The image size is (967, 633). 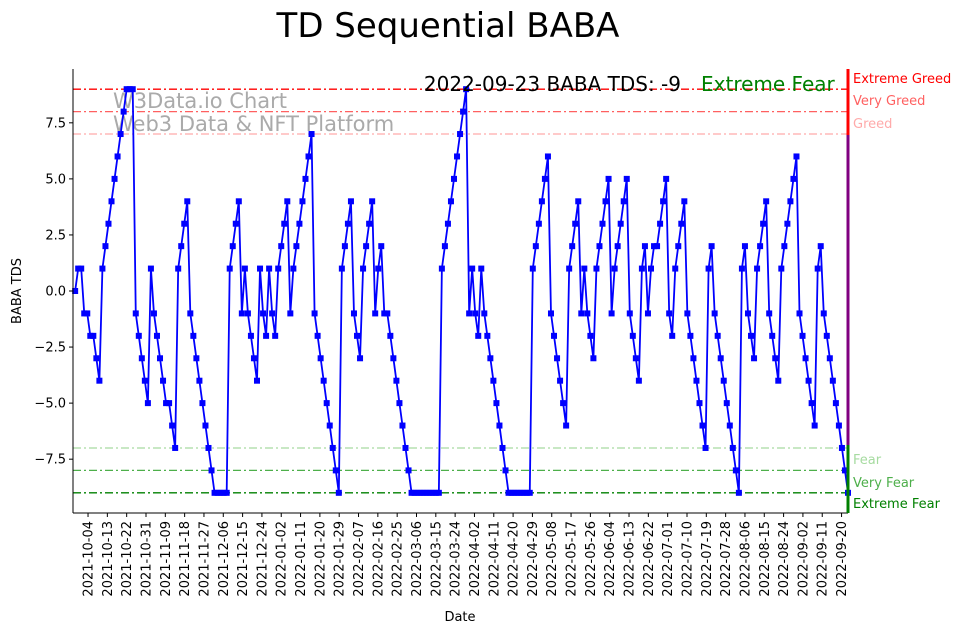 I want to click on y-tick-label: 7.5, so click(x=55, y=123).